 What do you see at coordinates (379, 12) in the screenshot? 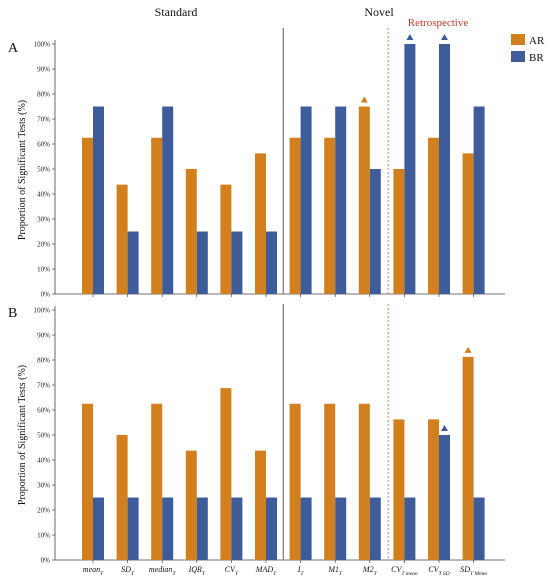
I see `header-novel: Novel` at bounding box center [379, 12].